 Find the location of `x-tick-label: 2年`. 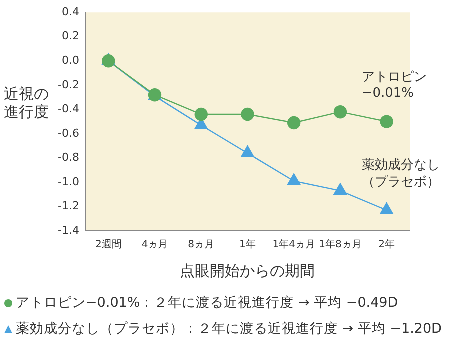

x-tick-label: 2年 is located at coordinates (387, 244).